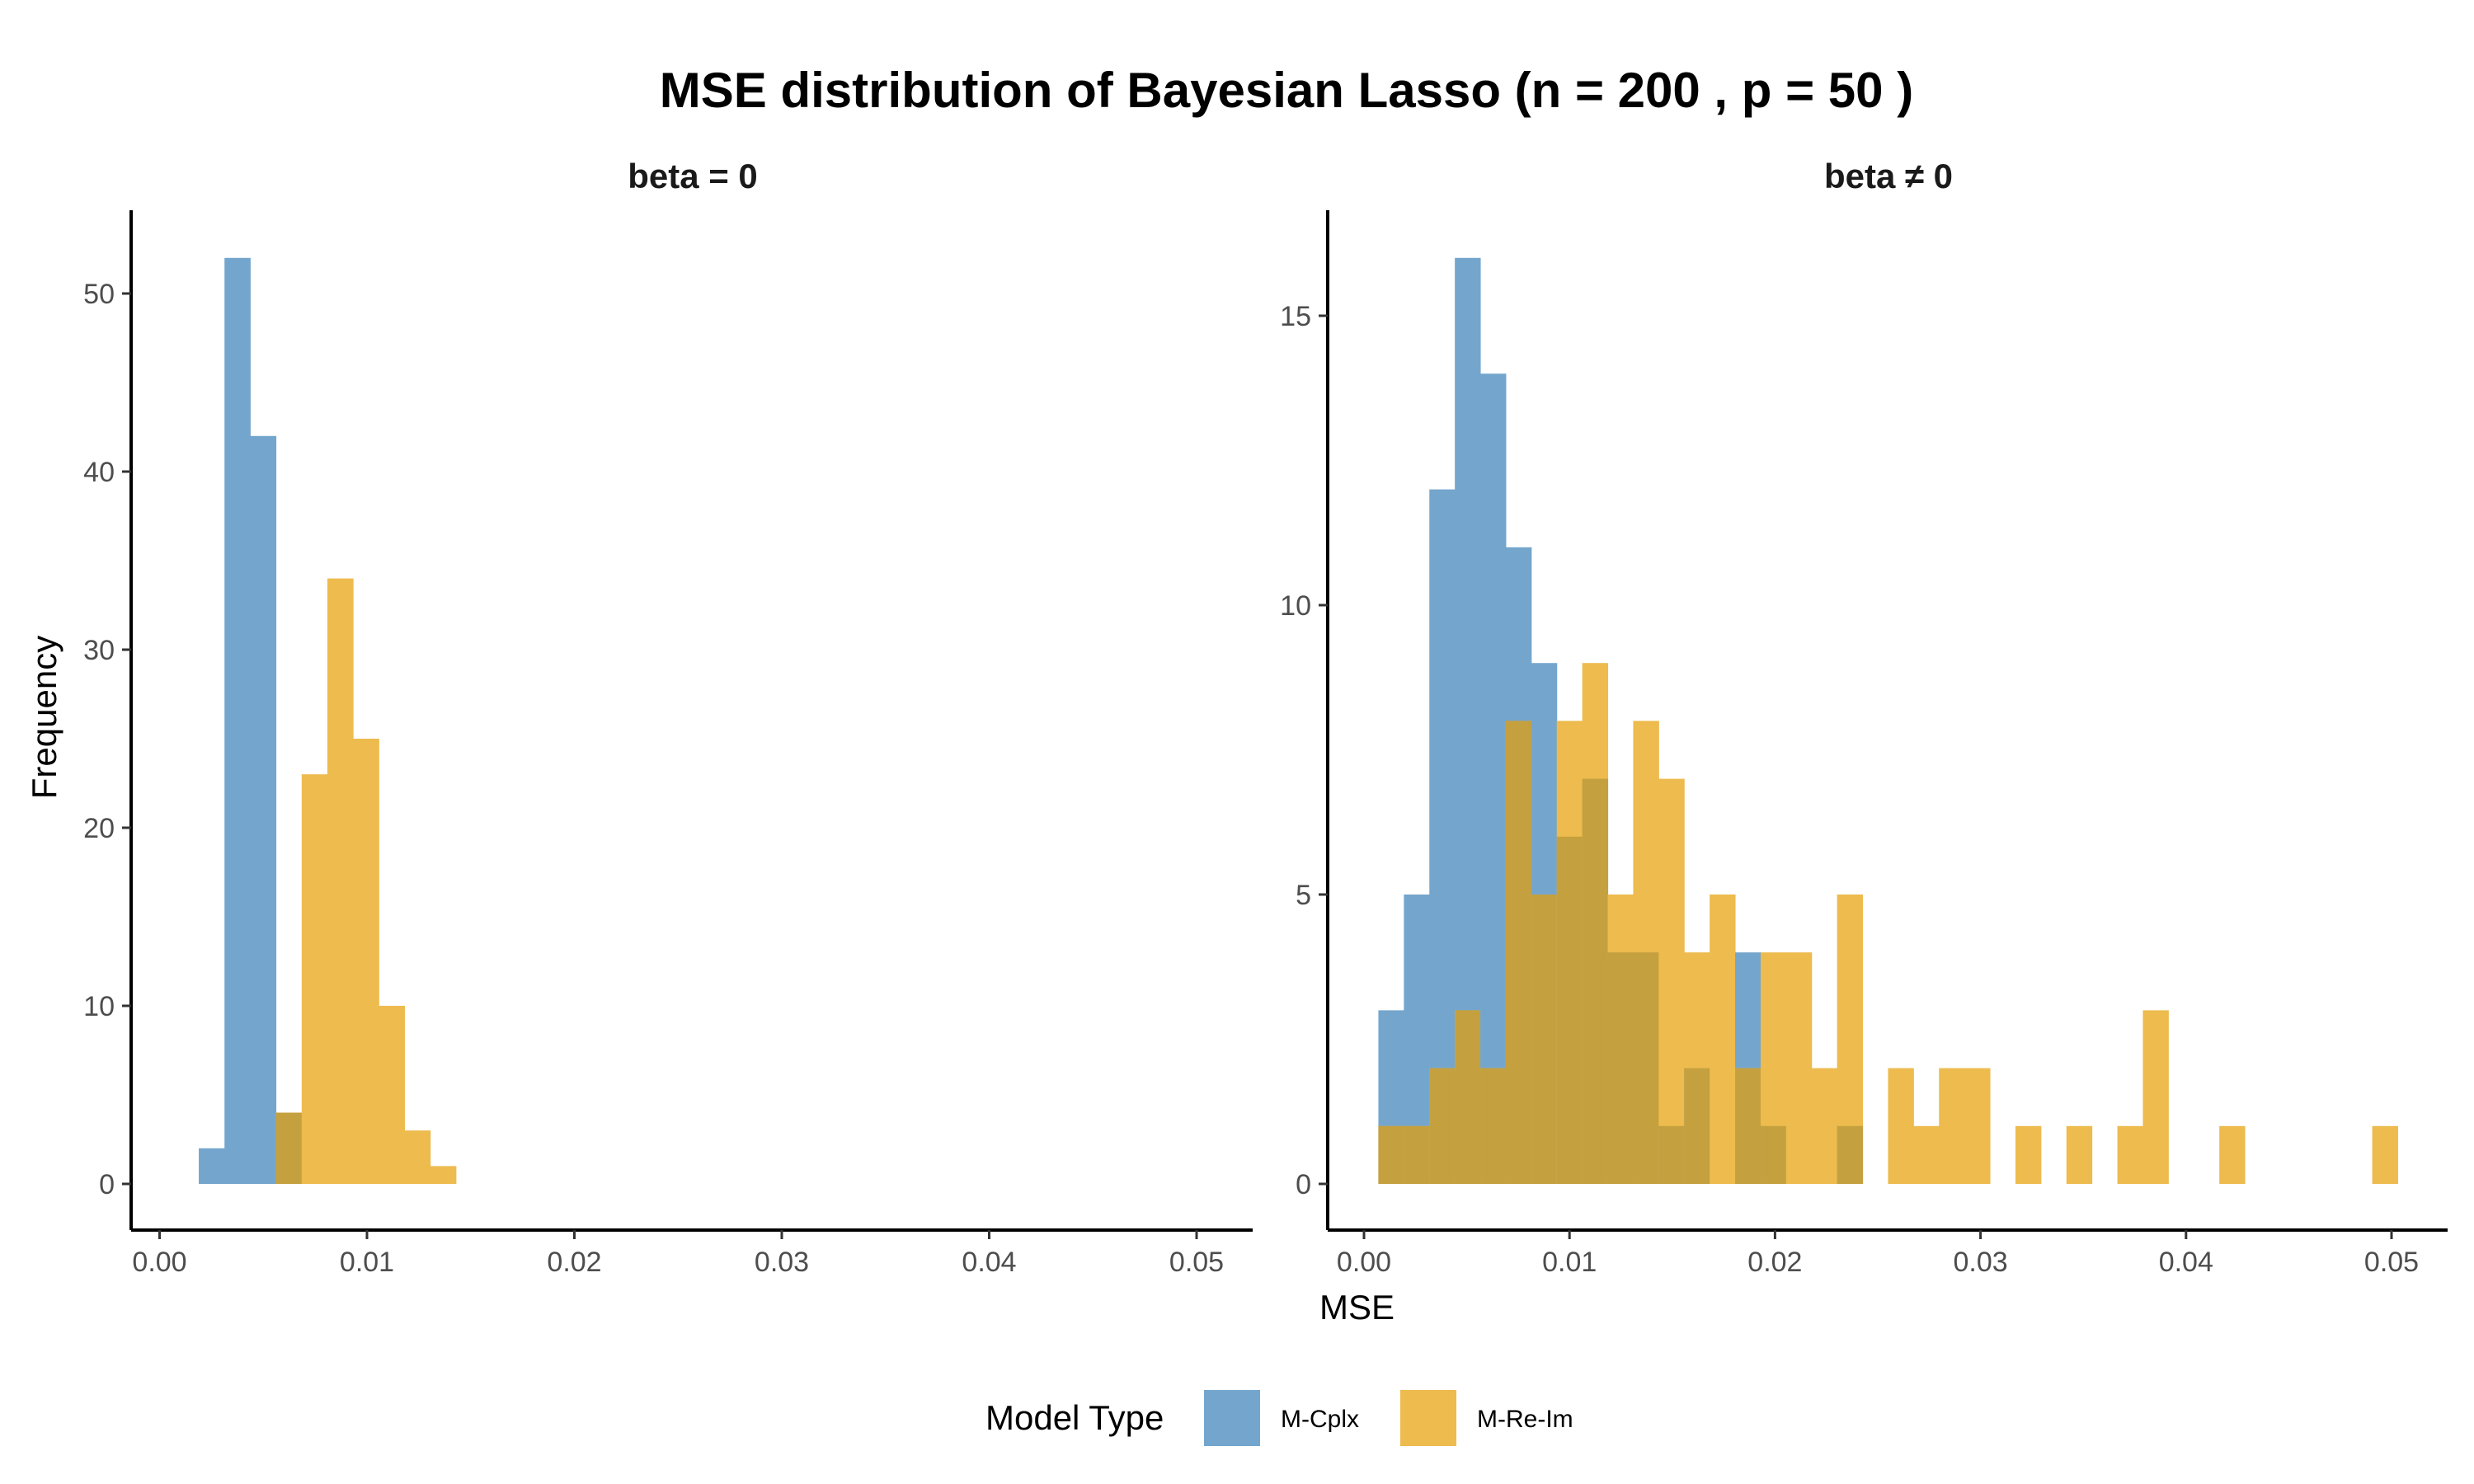 The height and width of the screenshot is (1484, 2474). I want to click on legend-title: Model Type, so click(1074, 1417).